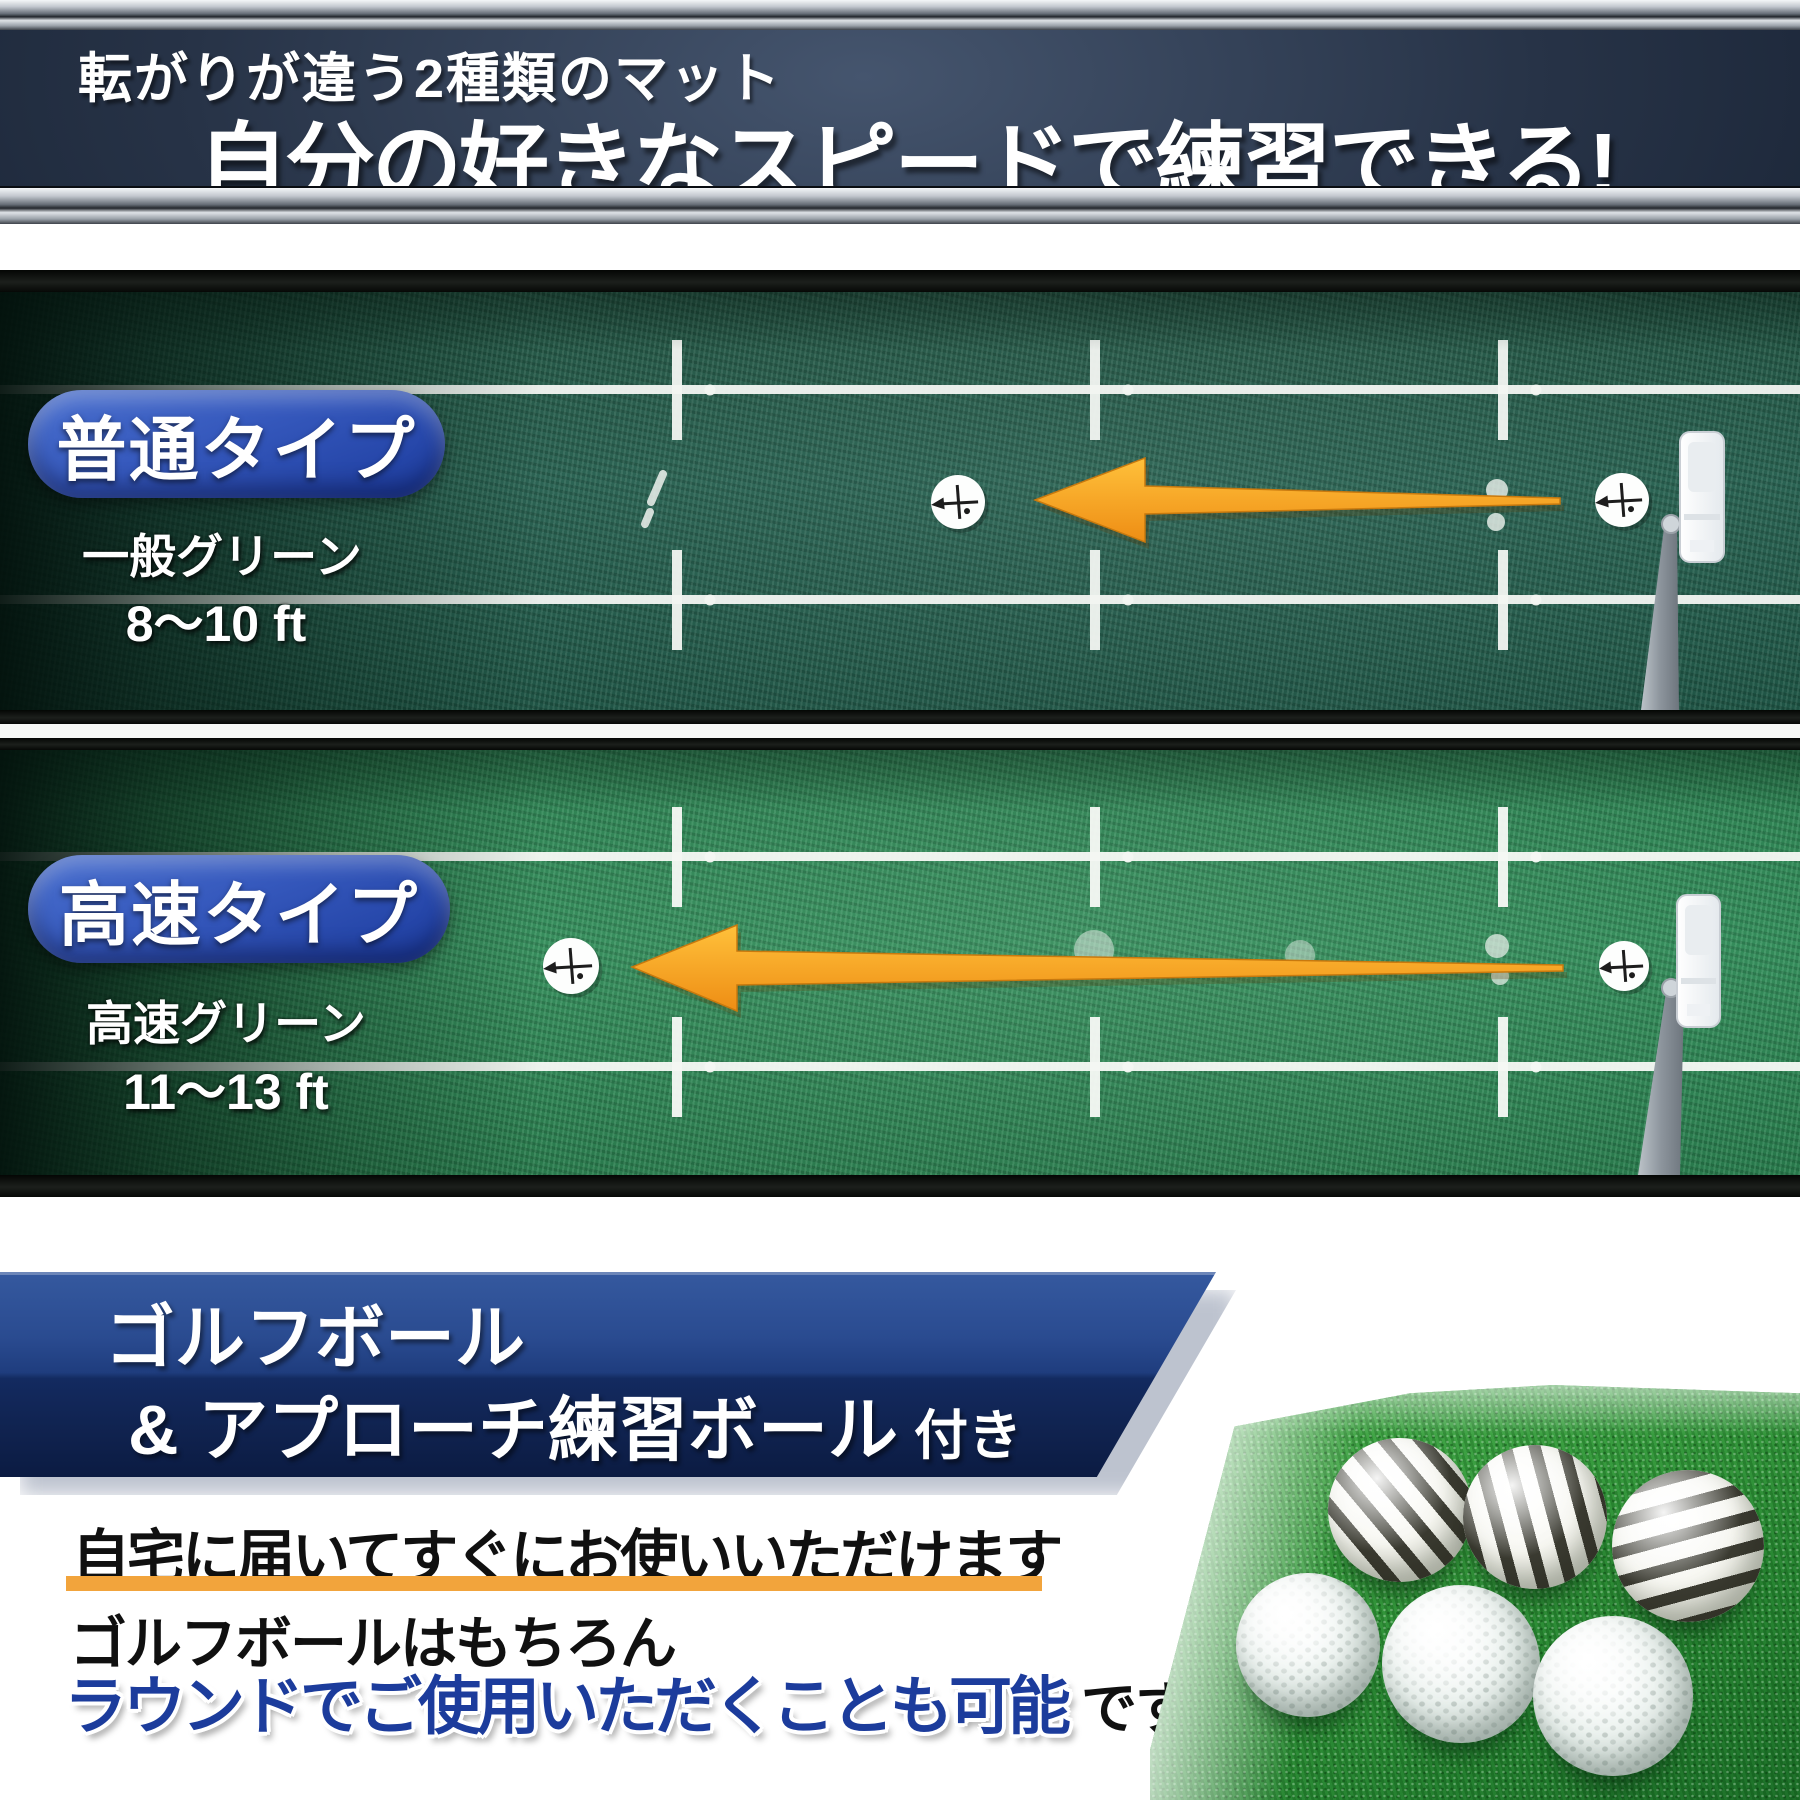 This screenshot has height=1800, width=1800. Describe the element at coordinates (430, 79) in the screenshot. I see `header-subtitle: 転がりが違う2種類のマット` at that location.